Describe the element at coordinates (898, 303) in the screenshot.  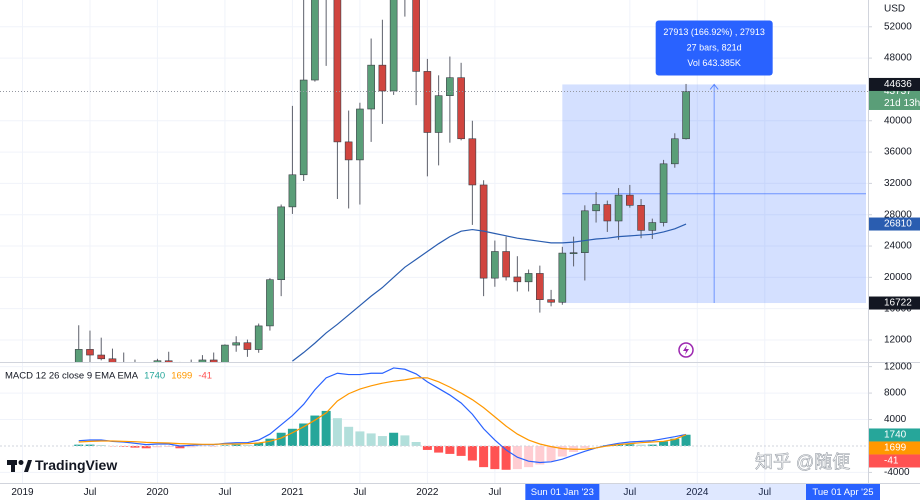
I see `measure-low-label: 16722` at that location.